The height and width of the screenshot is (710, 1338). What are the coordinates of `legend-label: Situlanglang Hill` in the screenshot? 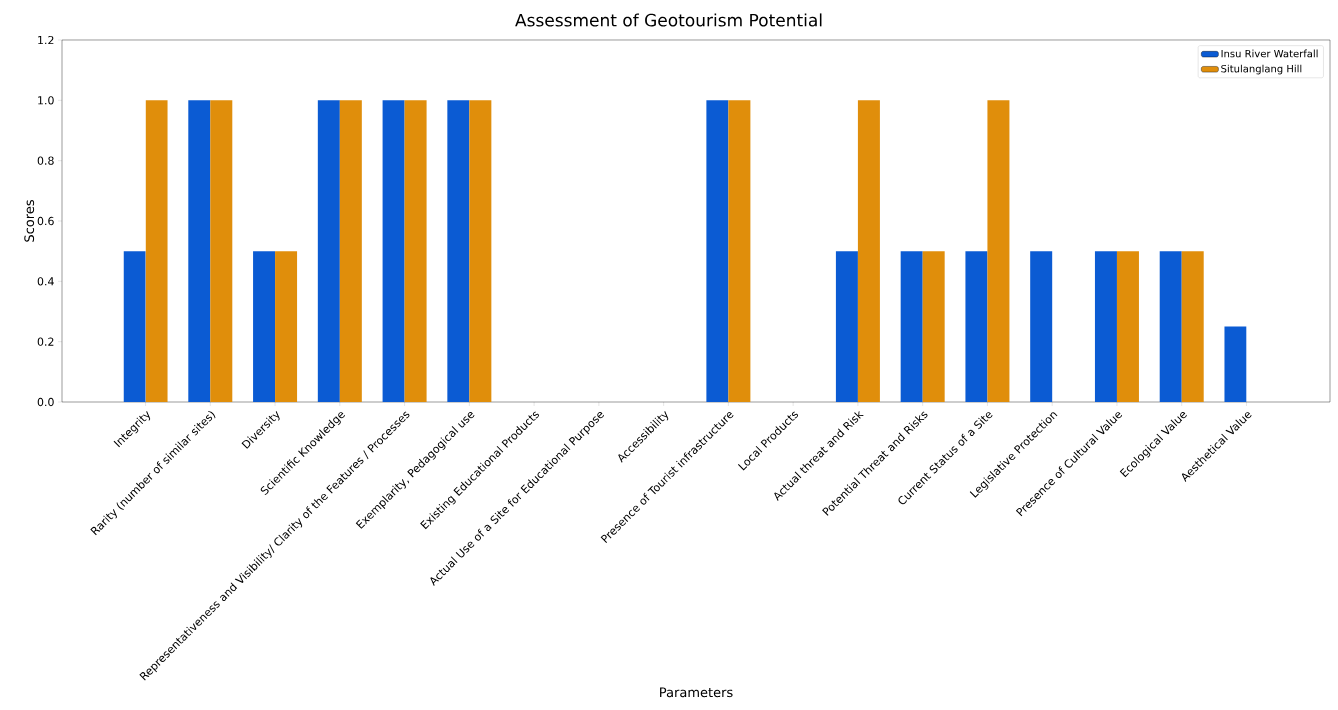 It's located at (1261, 69).